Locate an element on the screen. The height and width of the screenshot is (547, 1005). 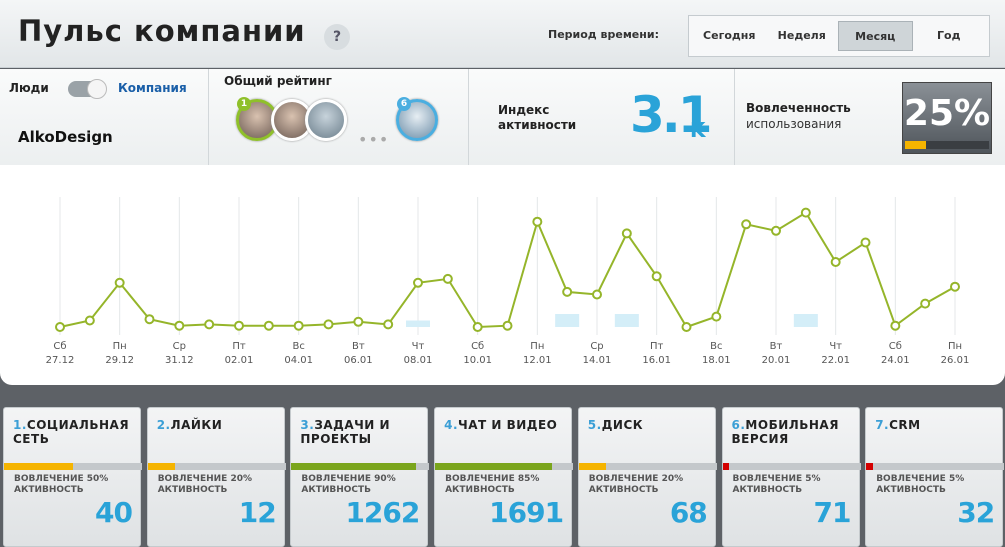
activity-value: 32 is located at coordinates (976, 512).